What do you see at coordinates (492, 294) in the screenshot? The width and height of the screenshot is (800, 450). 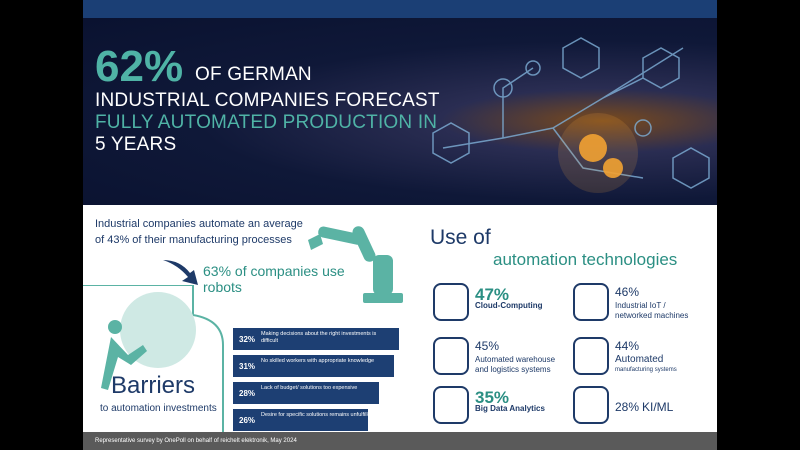 I see `tech-percent: 47%` at bounding box center [492, 294].